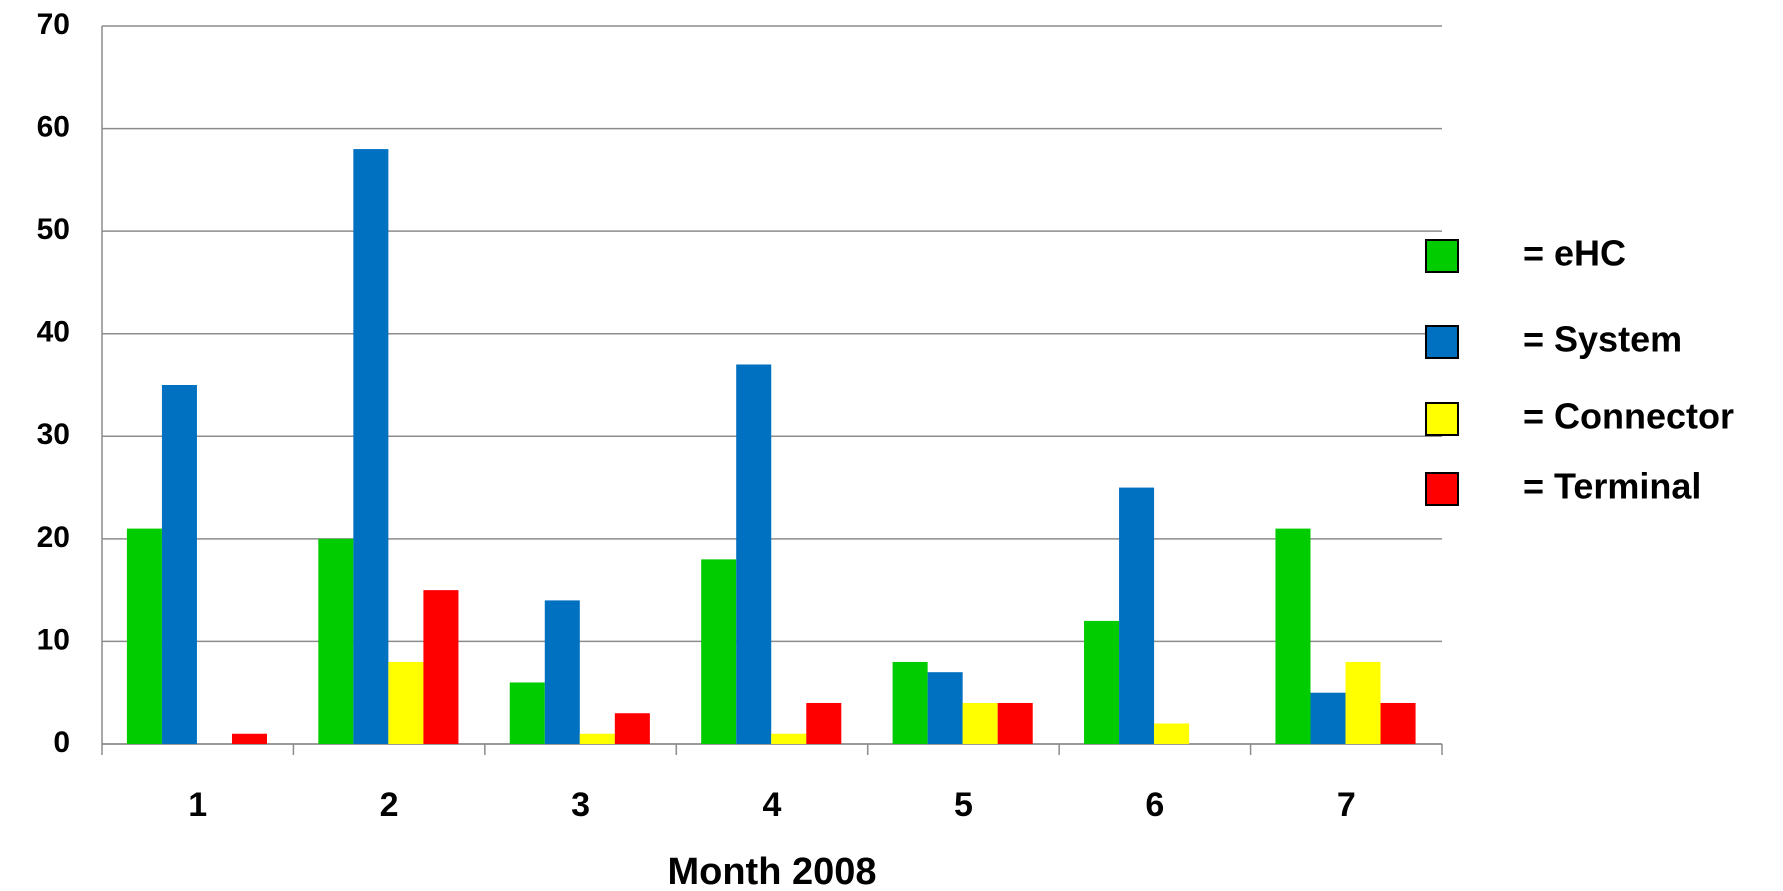  What do you see at coordinates (1602, 339) in the screenshot?
I see `legend-label: = System` at bounding box center [1602, 339].